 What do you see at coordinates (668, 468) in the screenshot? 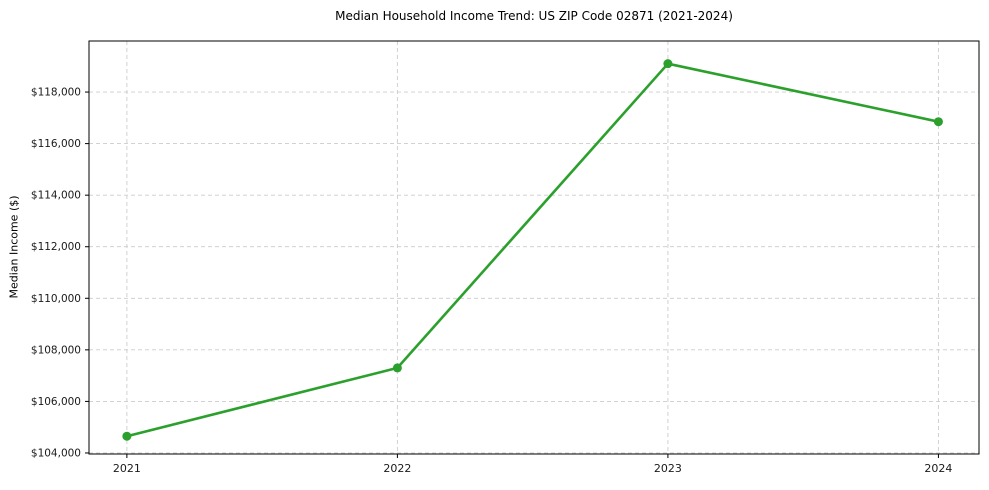
I see `x-tick-label: 2023` at bounding box center [668, 468].